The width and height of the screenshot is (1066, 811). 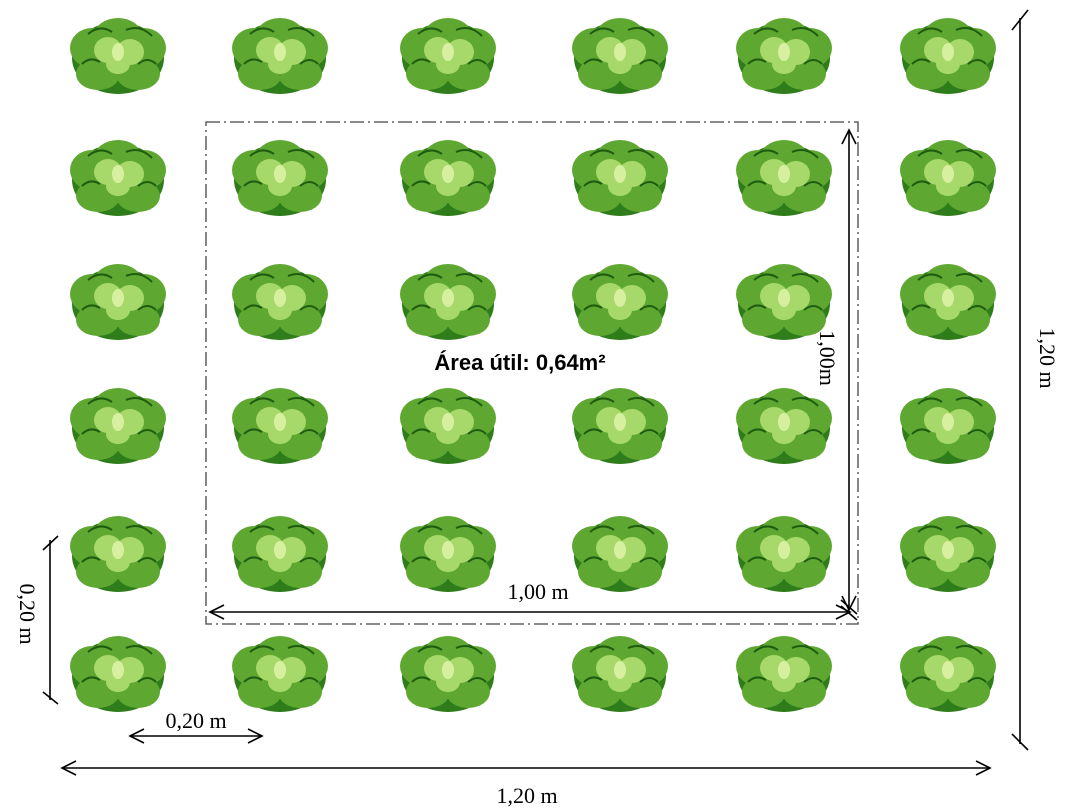 What do you see at coordinates (537, 591) in the screenshot?
I see `inner-width-label: 1,00 m` at bounding box center [537, 591].